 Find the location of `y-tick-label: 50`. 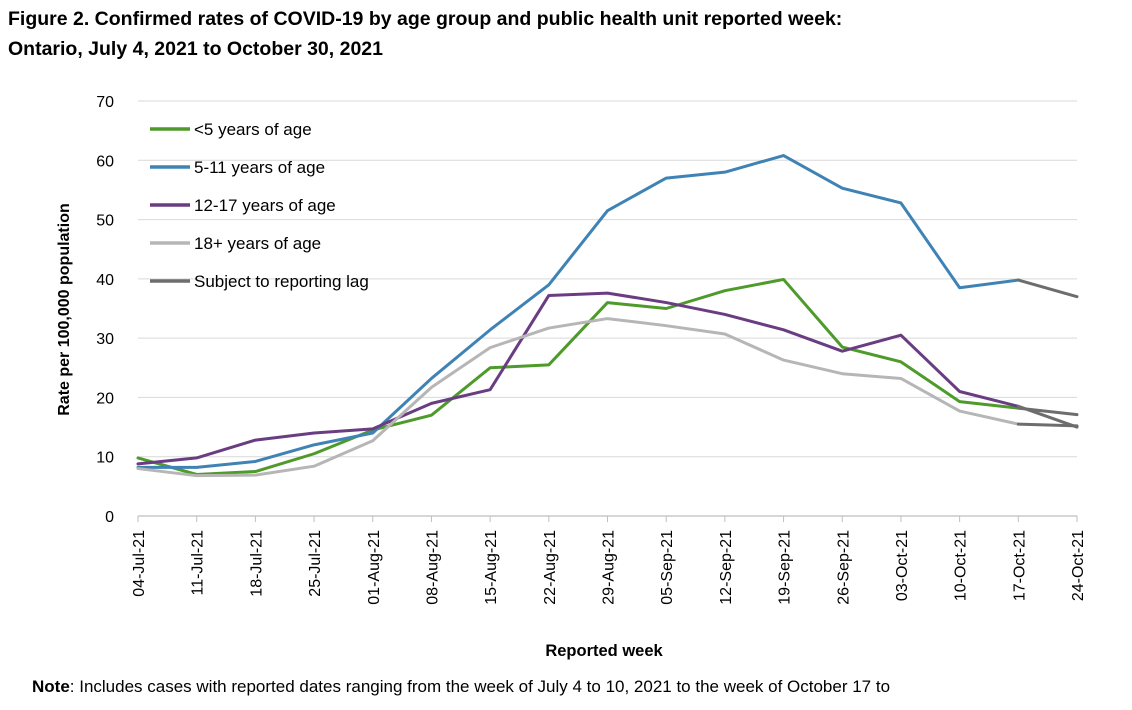

y-tick-label: 50 is located at coordinates (105, 221).